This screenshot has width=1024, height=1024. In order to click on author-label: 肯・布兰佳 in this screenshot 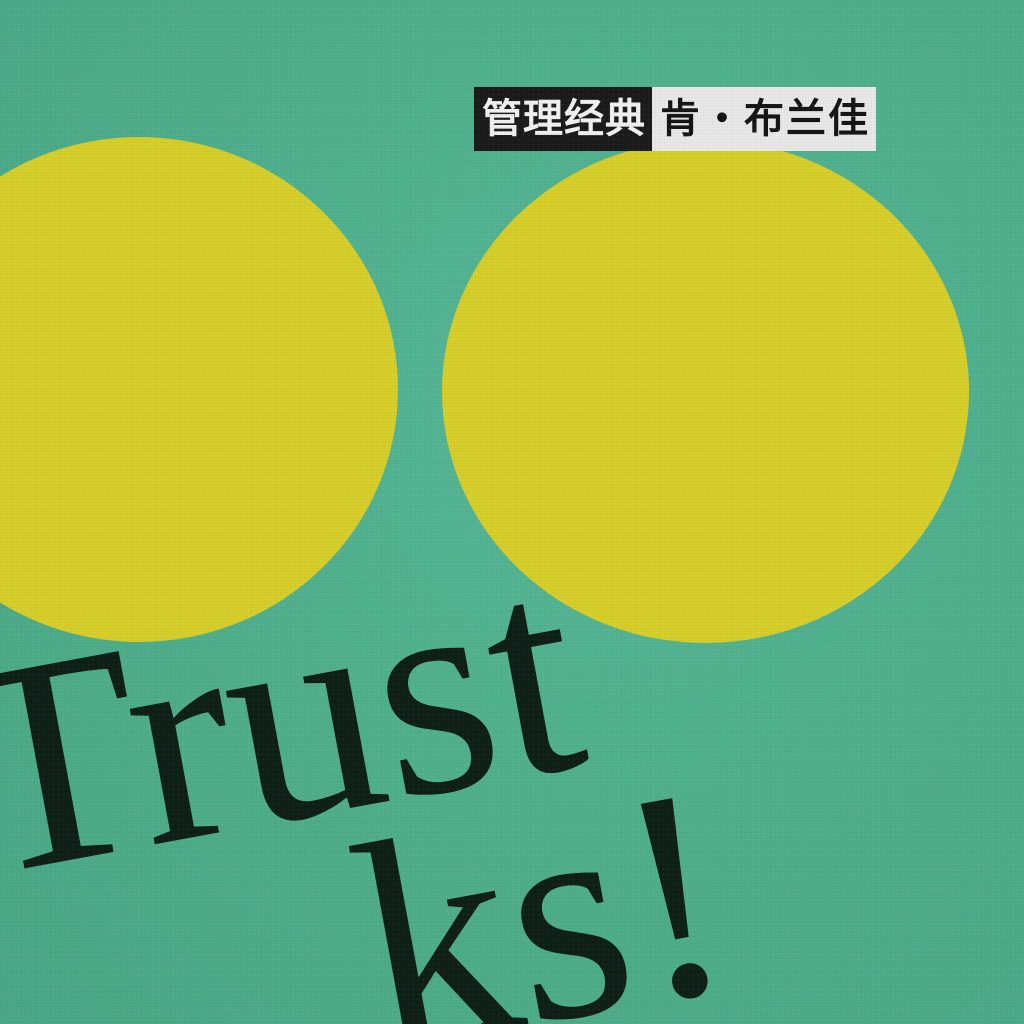, I will do `click(764, 119)`.